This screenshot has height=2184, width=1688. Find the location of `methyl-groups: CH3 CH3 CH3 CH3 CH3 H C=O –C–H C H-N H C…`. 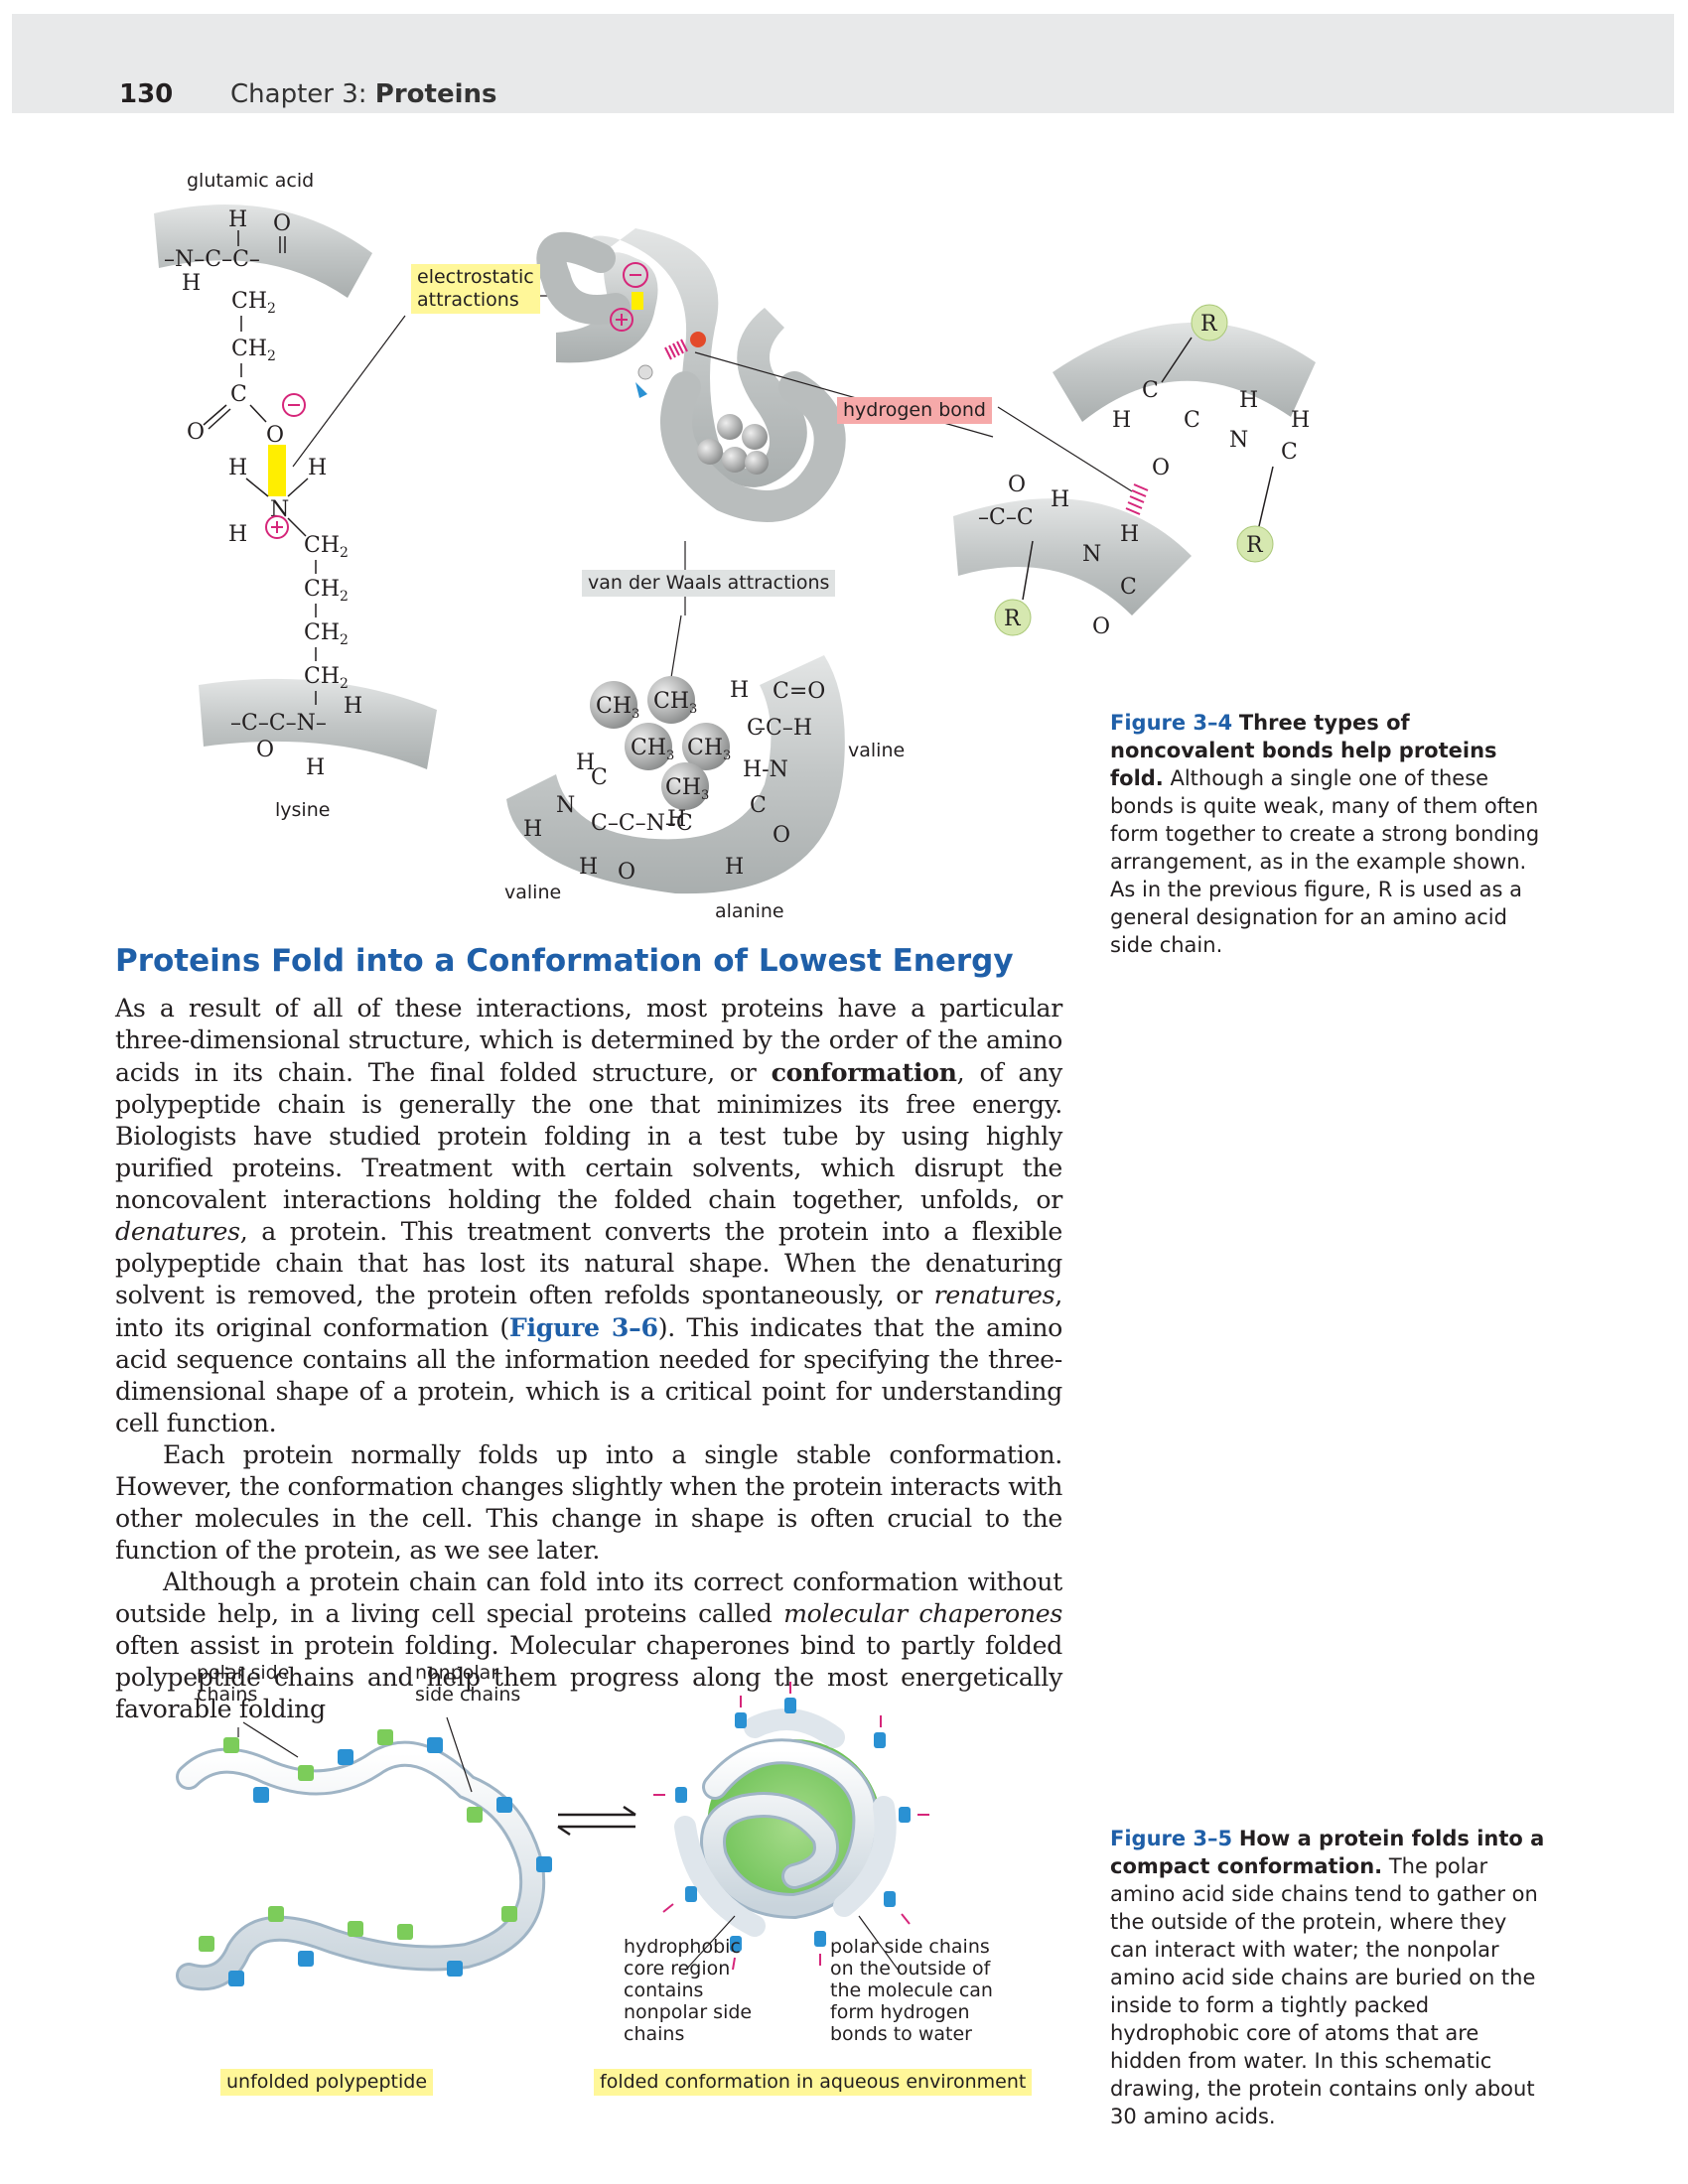

methyl-groups: CH3 CH3 CH3 CH3 CH3 H C=O –C–H C H-N H C… is located at coordinates (674, 780).